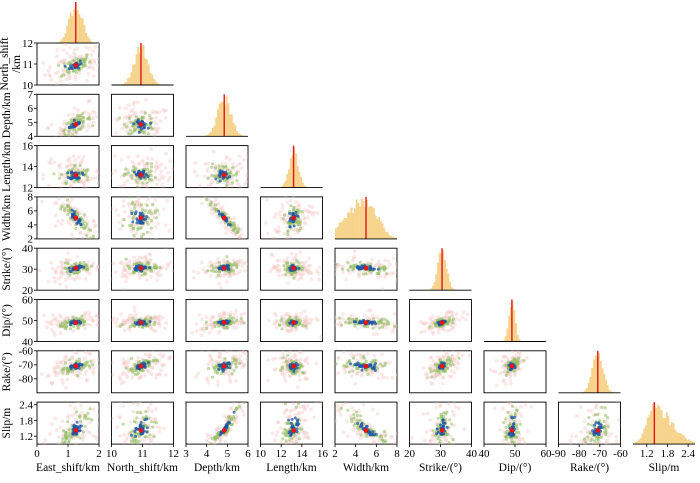 Image resolution: width=700 pixels, height=483 pixels. I want to click on y-tick-label: 12, so click(27, 188).